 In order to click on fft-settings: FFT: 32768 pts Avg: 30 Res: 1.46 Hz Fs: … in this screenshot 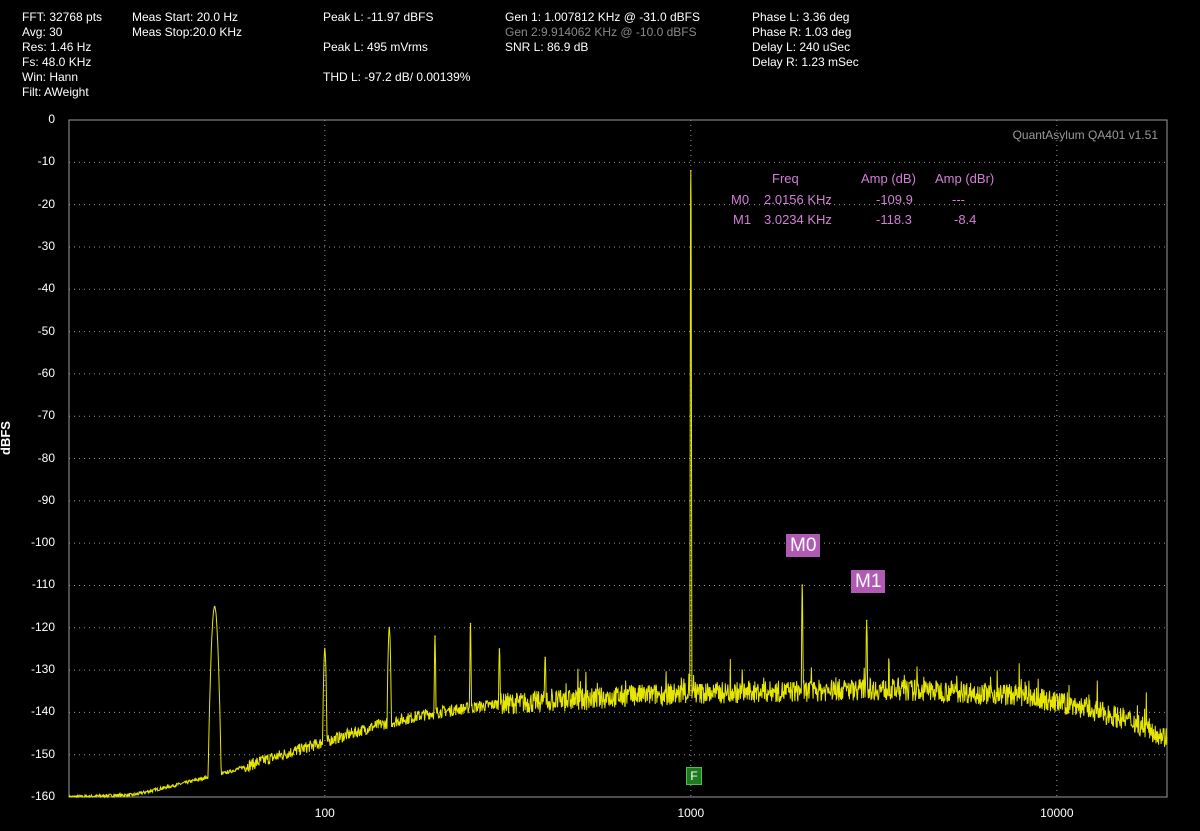, I will do `click(62, 55)`.